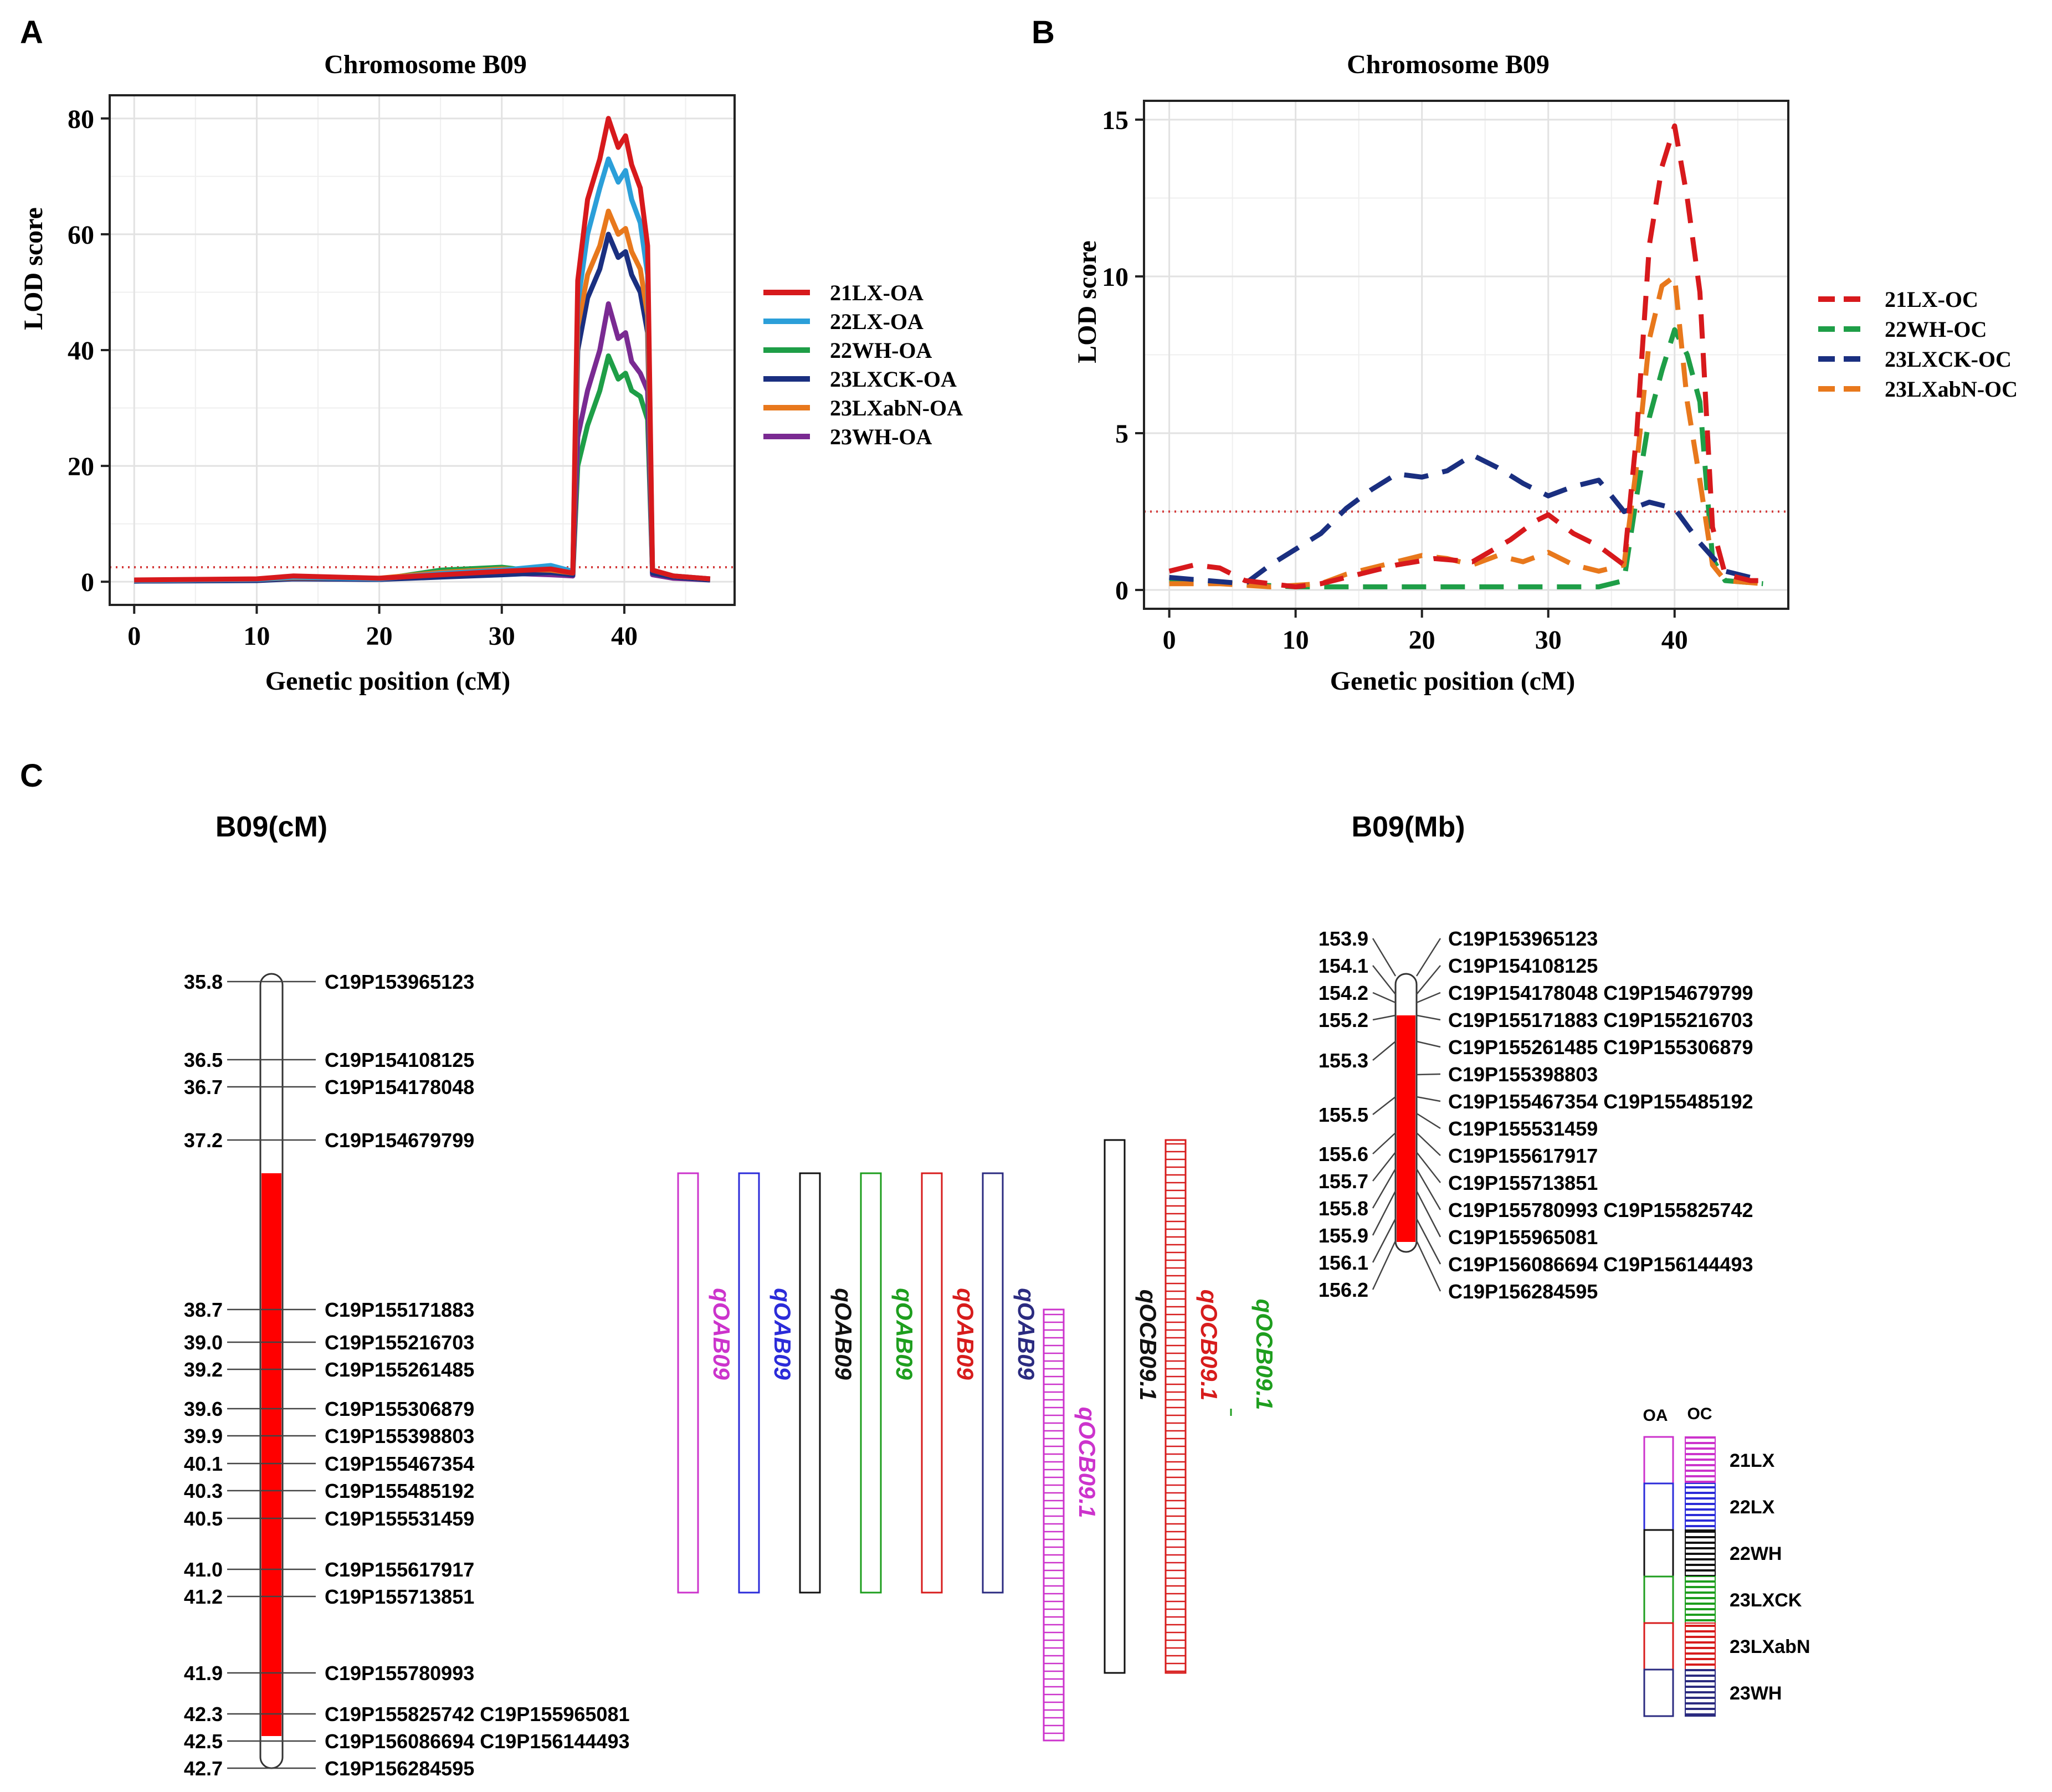 The height and width of the screenshot is (1792, 2052). Describe the element at coordinates (1548, 640) in the screenshot. I see `x-tick-label: 30` at that location.